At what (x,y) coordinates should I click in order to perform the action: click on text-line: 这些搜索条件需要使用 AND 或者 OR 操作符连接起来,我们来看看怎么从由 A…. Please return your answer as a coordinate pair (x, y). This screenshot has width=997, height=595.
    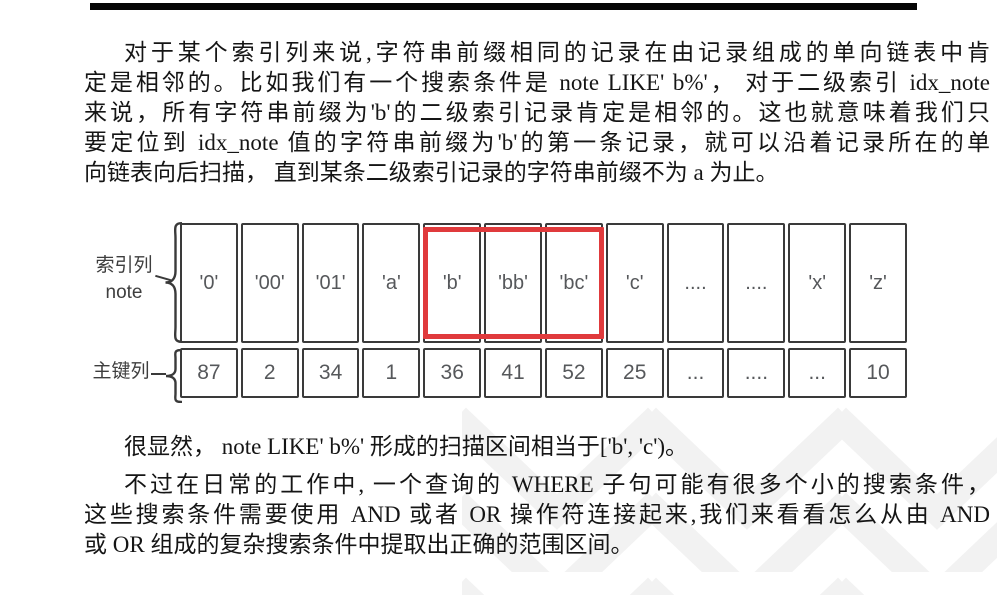
    Looking at the image, I should click on (537, 514).